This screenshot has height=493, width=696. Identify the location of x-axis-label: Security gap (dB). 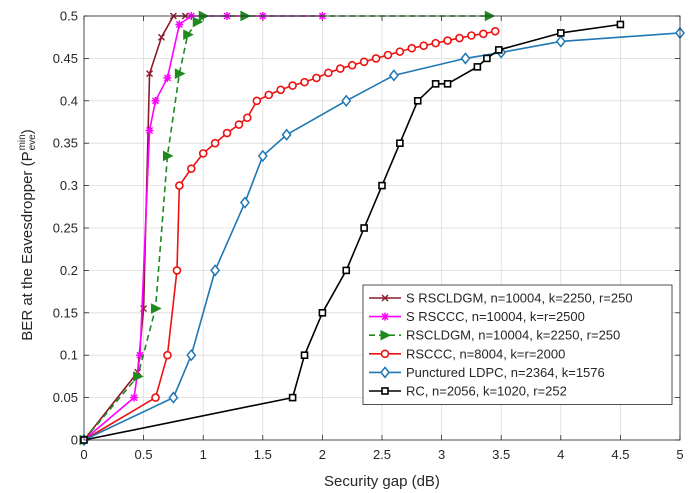
(382, 481).